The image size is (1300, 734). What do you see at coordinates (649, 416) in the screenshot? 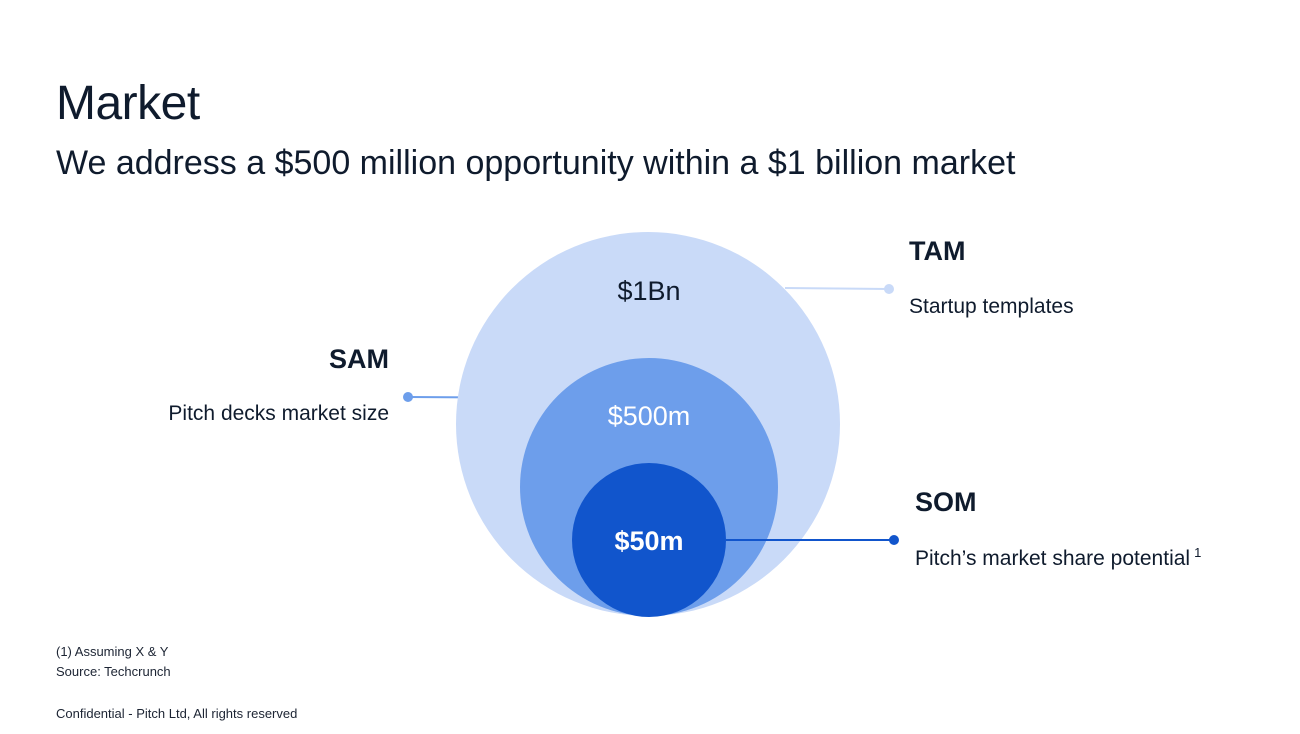
I see `sam-value: $500m` at bounding box center [649, 416].